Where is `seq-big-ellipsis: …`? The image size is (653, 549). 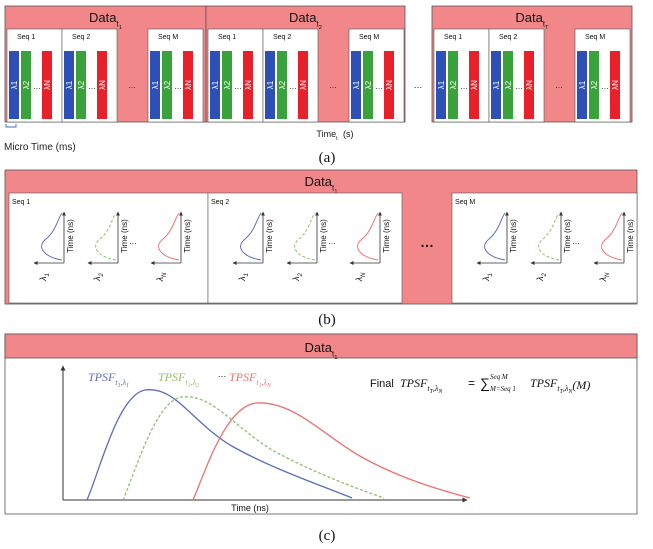
seq-big-ellipsis: … is located at coordinates (427, 242).